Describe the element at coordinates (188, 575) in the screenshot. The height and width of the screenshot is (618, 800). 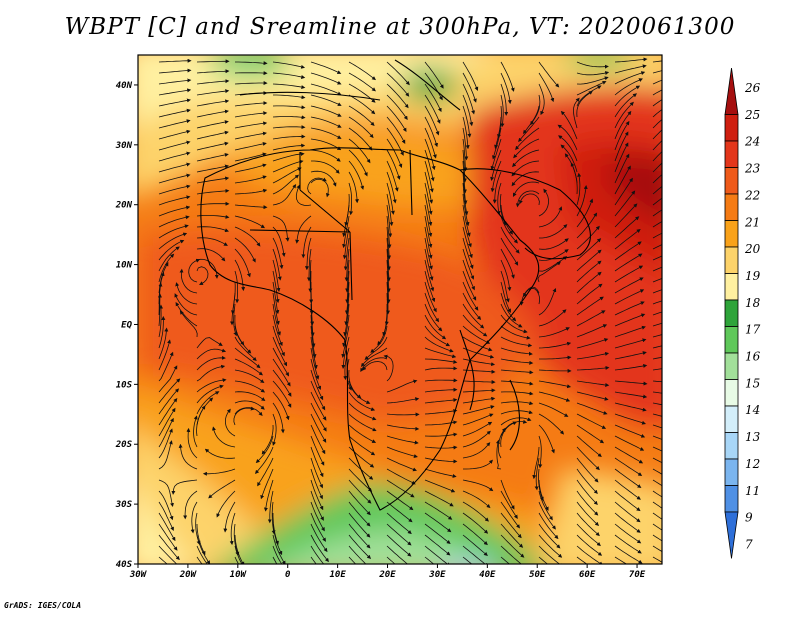
I see `lon-tick-label: 20W` at that location.